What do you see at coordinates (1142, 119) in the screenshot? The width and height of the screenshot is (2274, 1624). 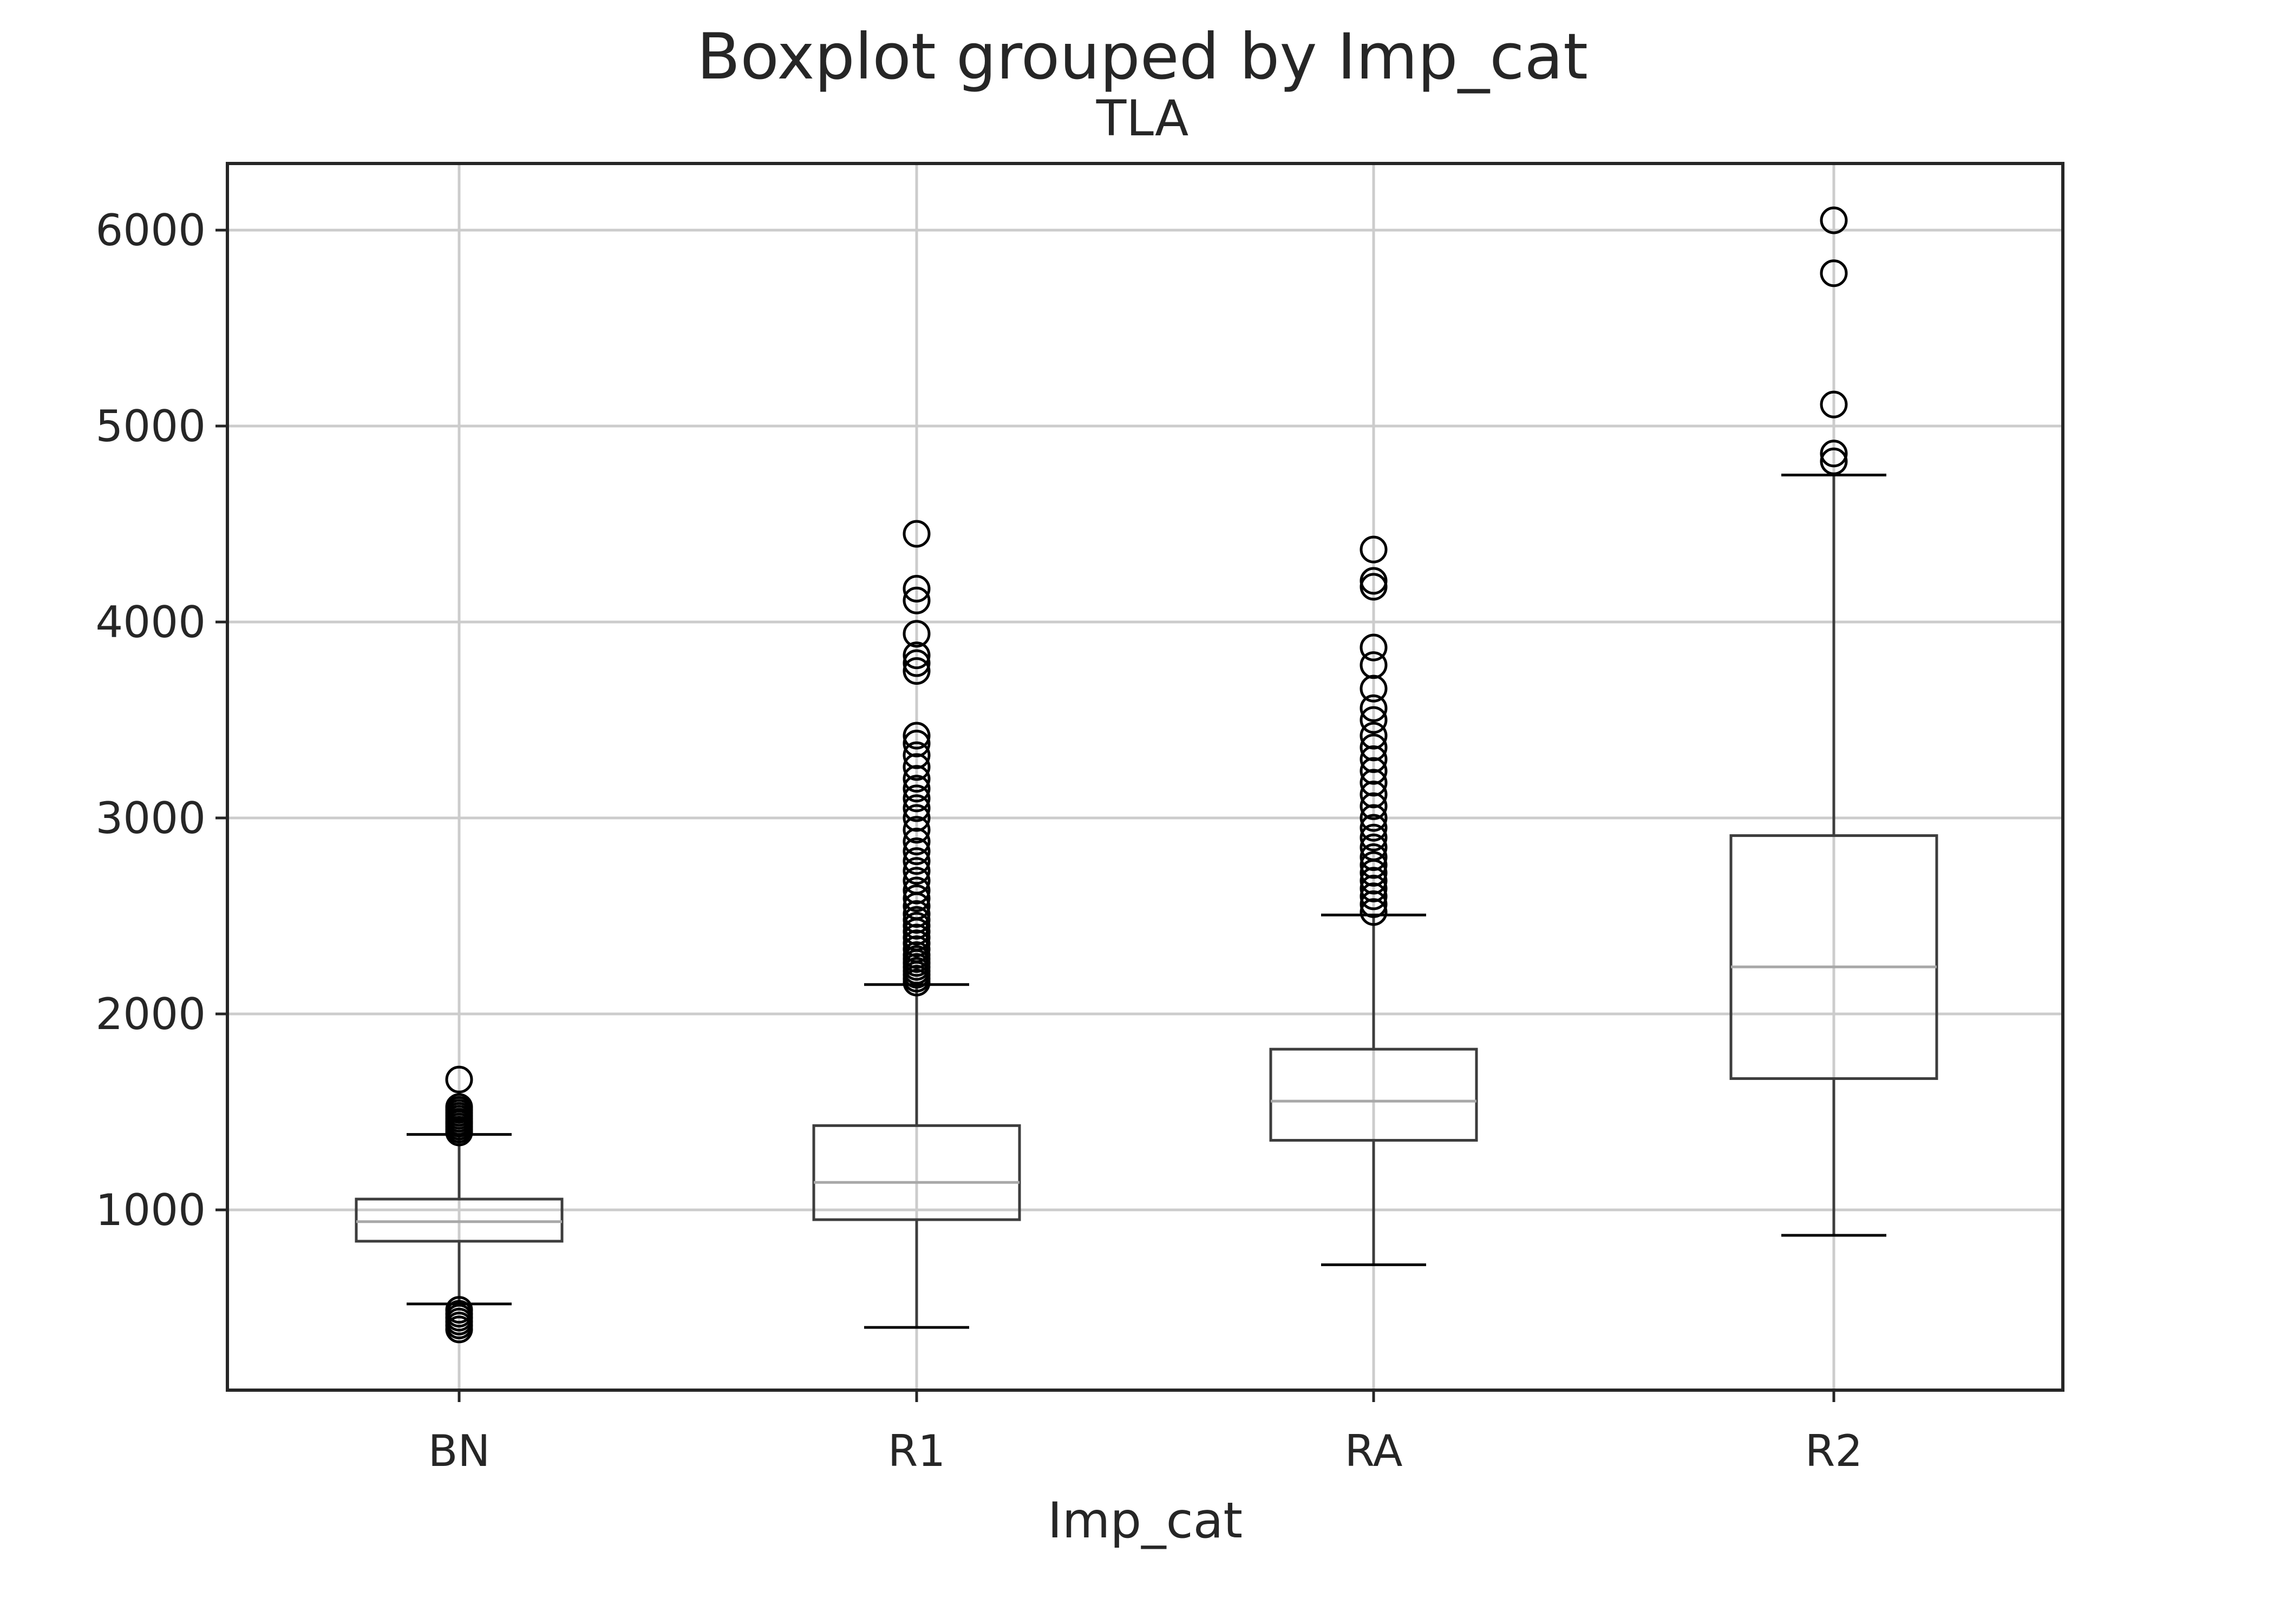 I see `chart-title: TLA` at bounding box center [1142, 119].